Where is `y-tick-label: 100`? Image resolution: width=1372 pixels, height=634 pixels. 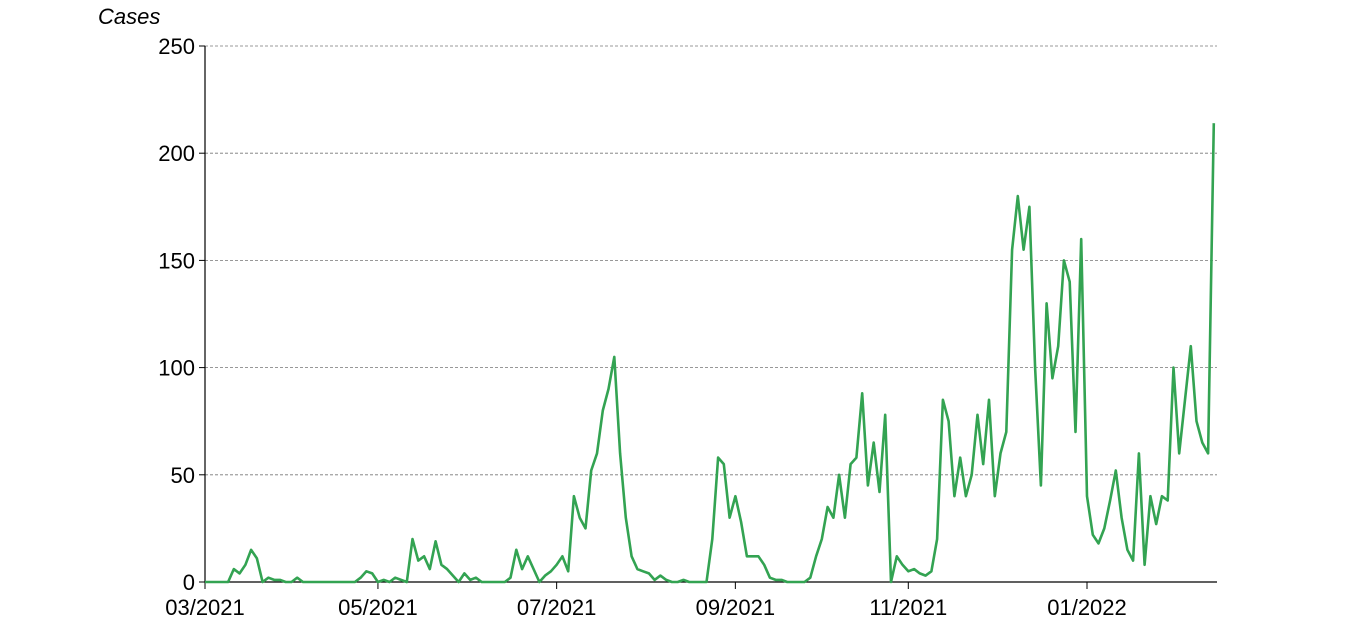 y-tick-label: 100 is located at coordinates (176, 368).